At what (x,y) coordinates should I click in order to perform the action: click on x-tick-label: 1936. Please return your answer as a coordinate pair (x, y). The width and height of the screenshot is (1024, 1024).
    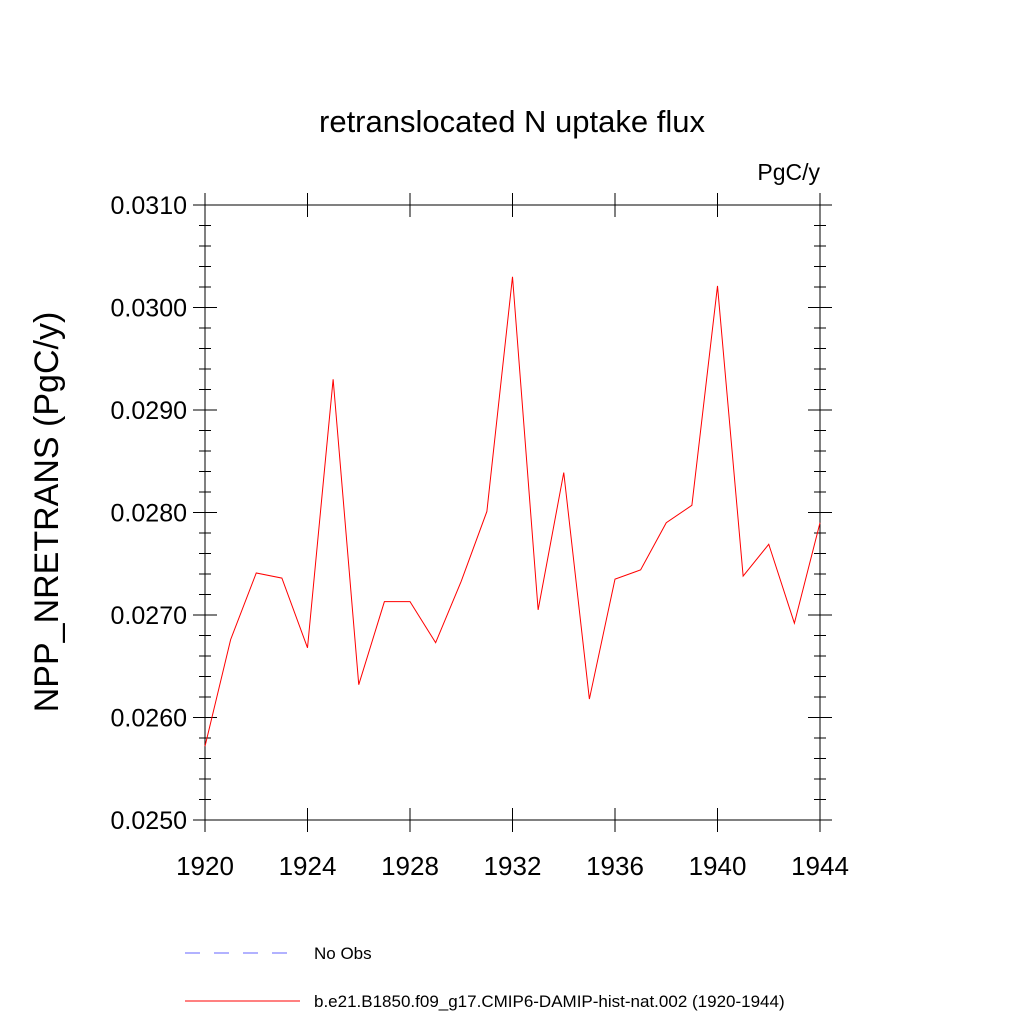
    Looking at the image, I should click on (615, 866).